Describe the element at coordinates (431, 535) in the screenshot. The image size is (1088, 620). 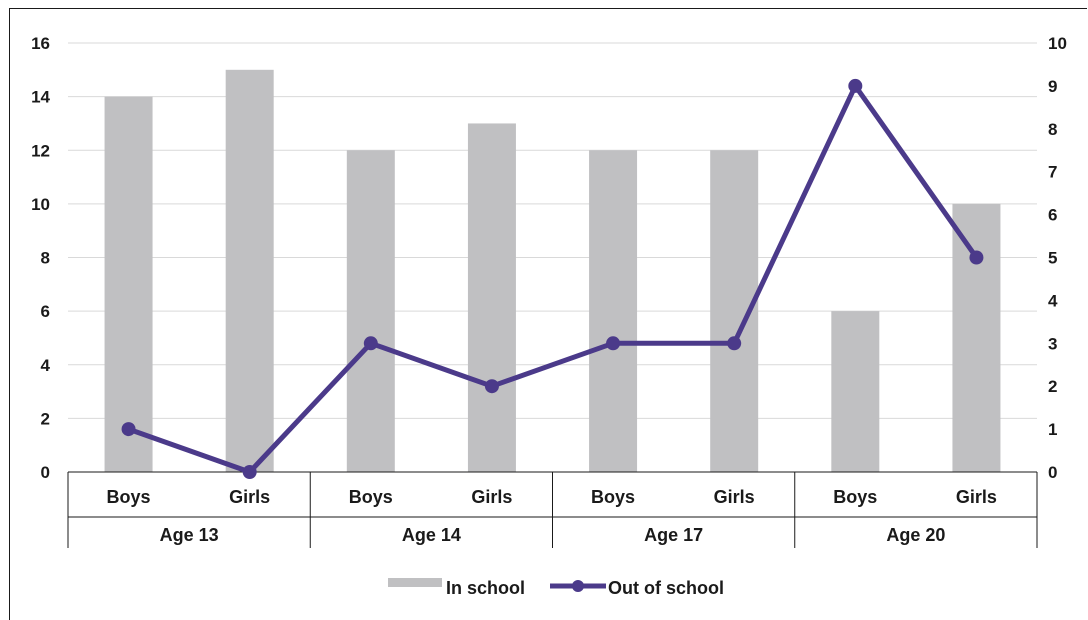
I see `x-group-label: Age 14` at that location.